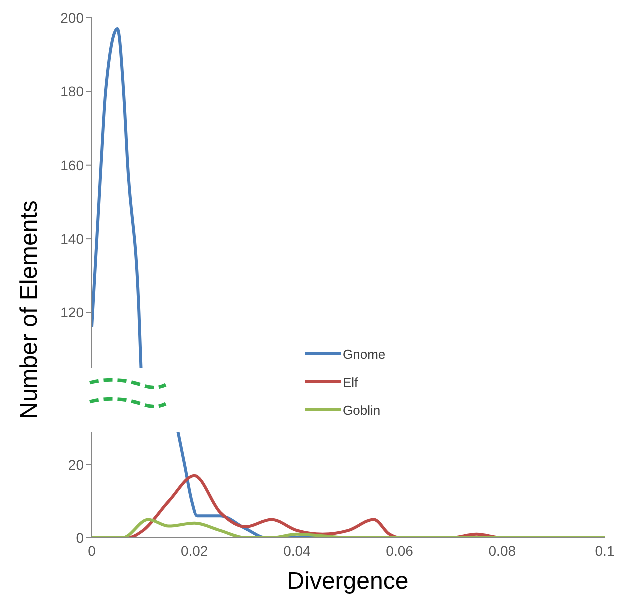  I want to click on x-tick-label: 0.06, so click(400, 550).